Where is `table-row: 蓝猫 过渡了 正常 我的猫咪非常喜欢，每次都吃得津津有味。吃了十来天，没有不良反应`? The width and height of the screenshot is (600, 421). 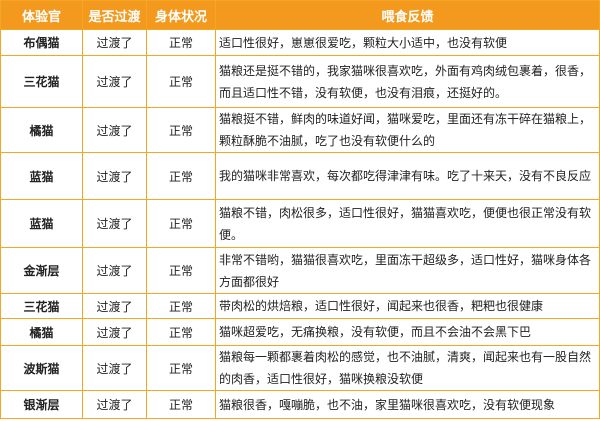
table-row: 蓝猫 过渡了 正常 我的猫咪非常喜欢，每次都吃得津津有味。吃了十来天，没有不良反应 is located at coordinates (300, 176).